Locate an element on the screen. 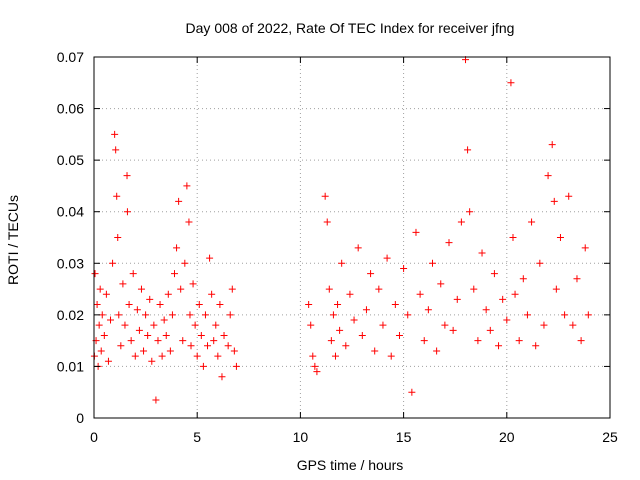 This screenshot has width=640, height=480. y-tick-label: 0.03 is located at coordinates (70, 263).